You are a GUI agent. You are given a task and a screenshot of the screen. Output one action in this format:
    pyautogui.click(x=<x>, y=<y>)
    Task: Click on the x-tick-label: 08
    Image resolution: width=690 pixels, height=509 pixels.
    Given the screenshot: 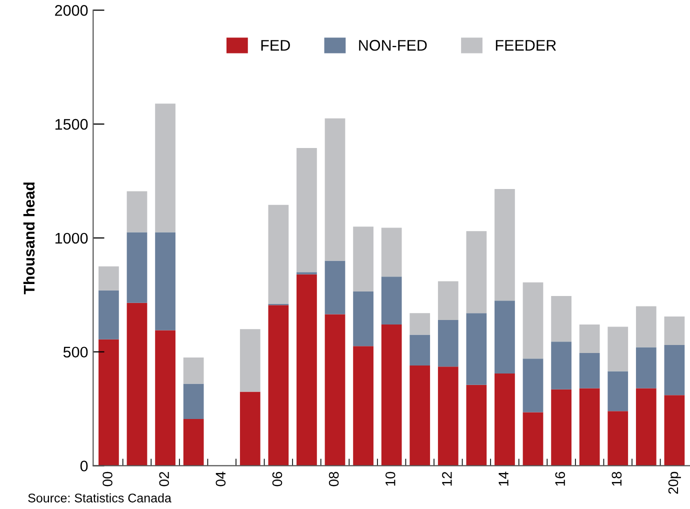 What is the action you would take?
    pyautogui.click(x=333, y=479)
    